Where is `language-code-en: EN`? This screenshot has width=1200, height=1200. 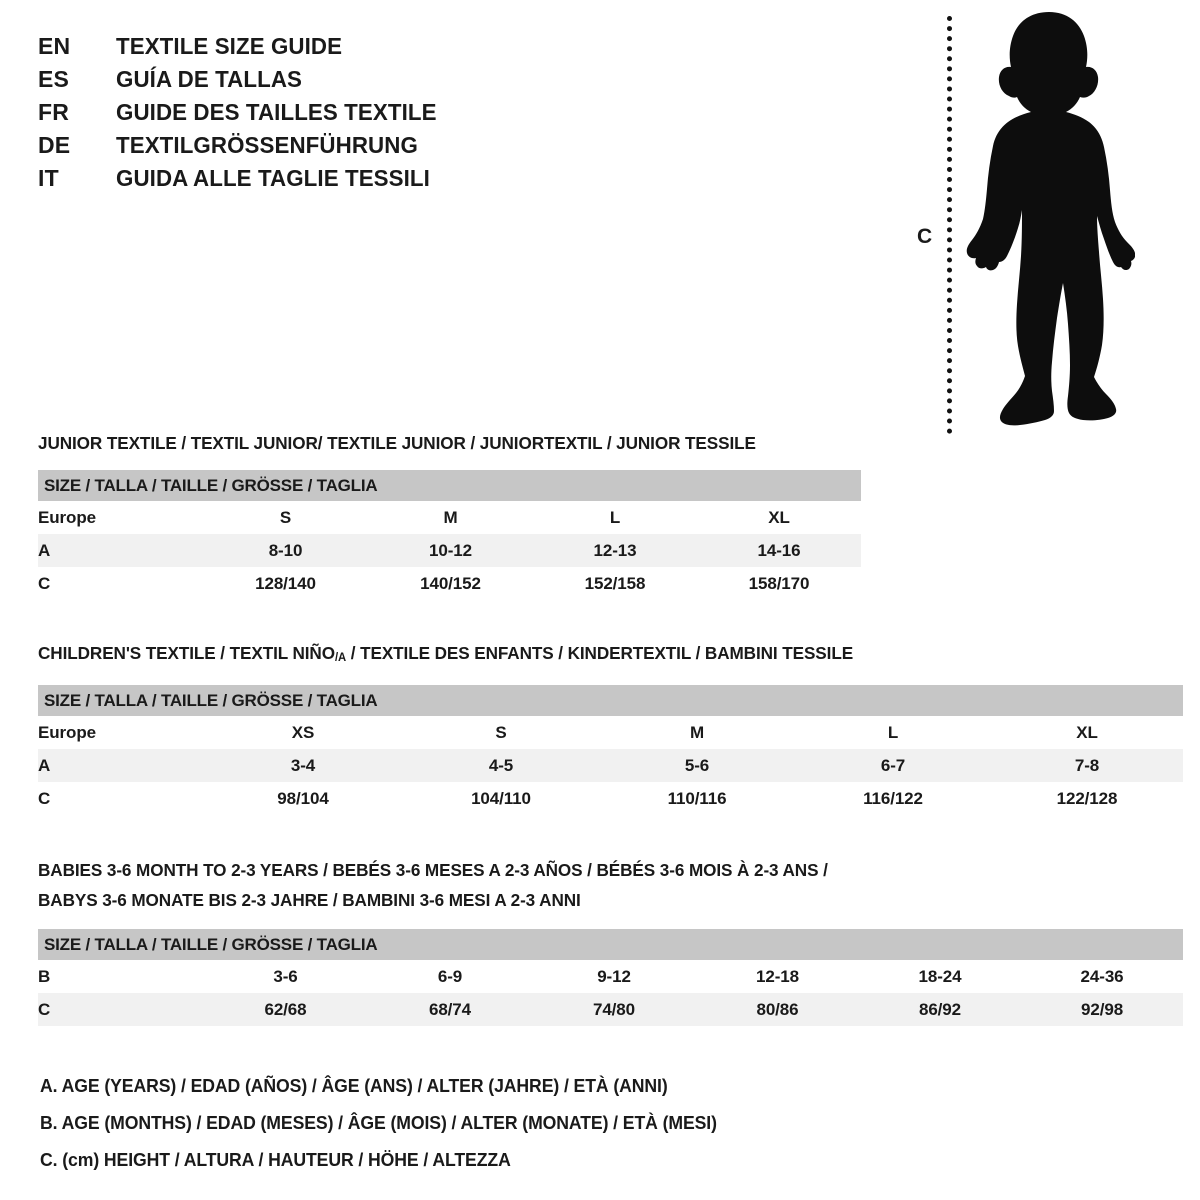 language-code-en: EN is located at coordinates (54, 46).